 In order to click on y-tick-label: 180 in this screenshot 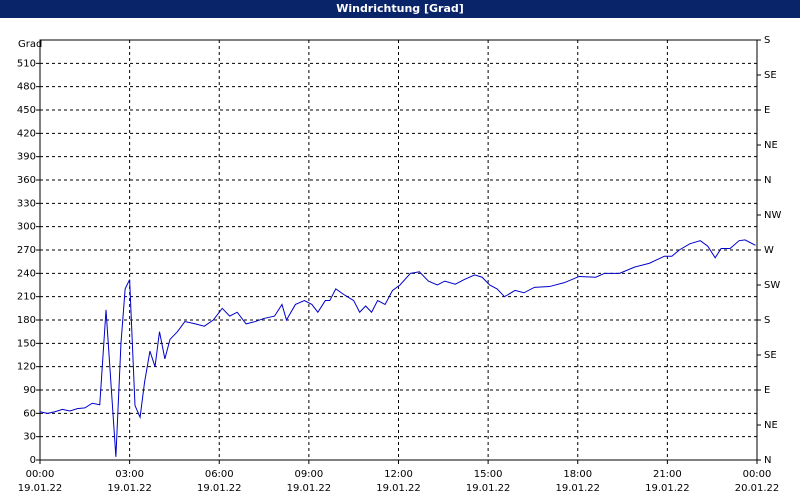, I will do `click(26, 320)`.